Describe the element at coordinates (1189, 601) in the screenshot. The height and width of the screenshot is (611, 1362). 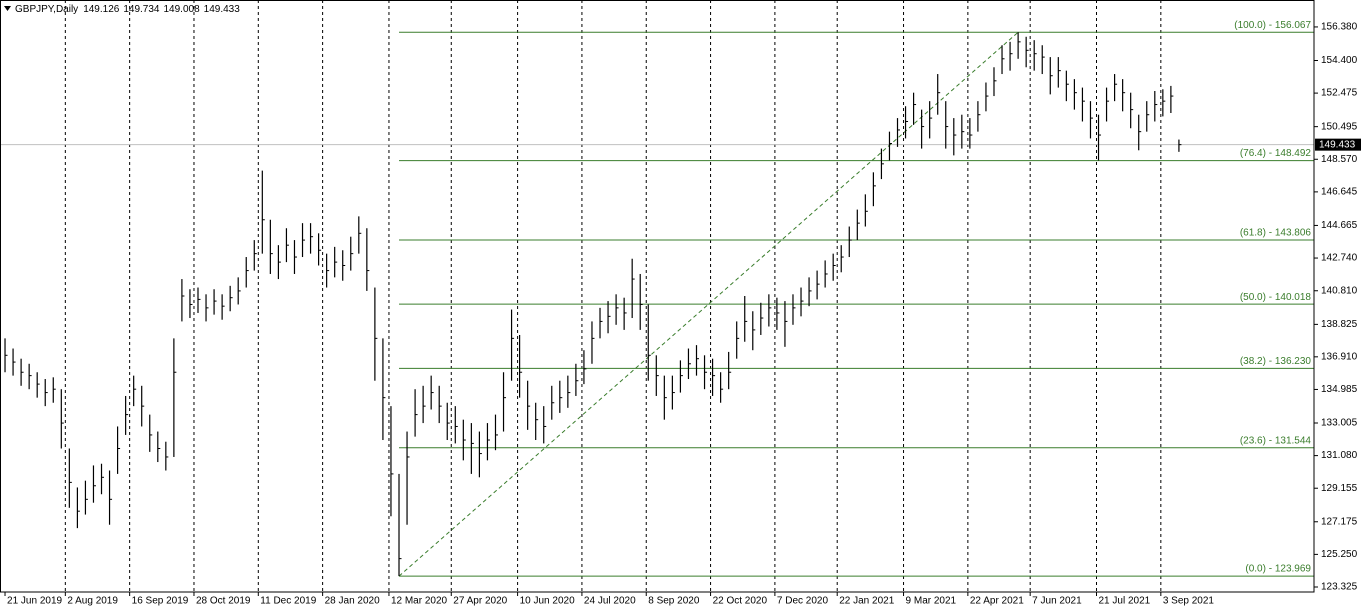
I see `x-tick-label: 3 Sep 2021` at that location.